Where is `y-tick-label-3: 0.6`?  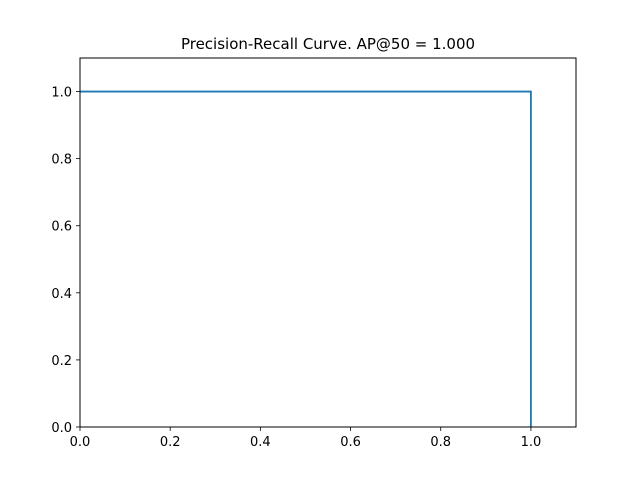 y-tick-label-3: 0.6 is located at coordinates (61, 227).